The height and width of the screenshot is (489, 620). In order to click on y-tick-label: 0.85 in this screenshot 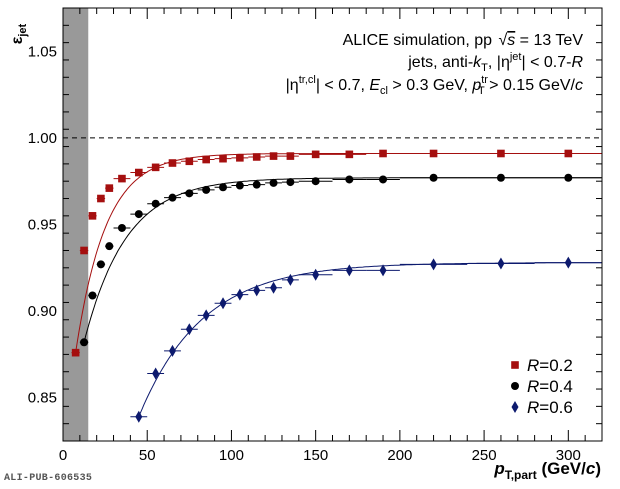, I will do `click(42, 398)`.